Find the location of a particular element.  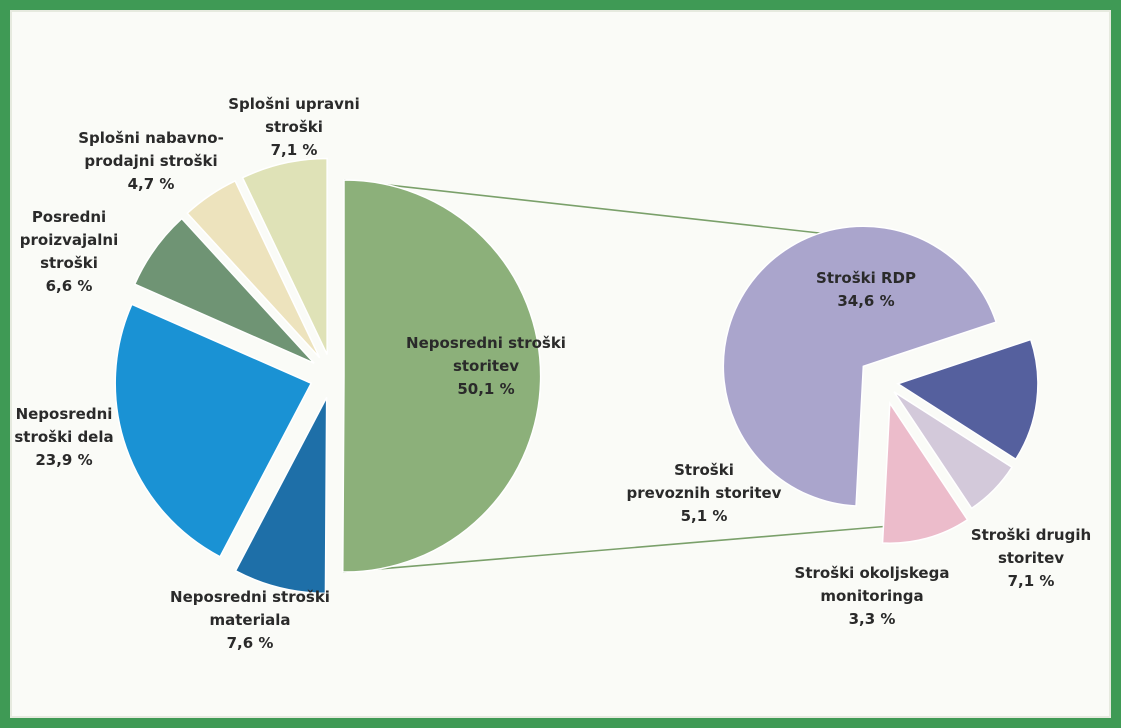

label-indirect: Posredni proizvajalni stroški 6,6 % is located at coordinates (69, 251).